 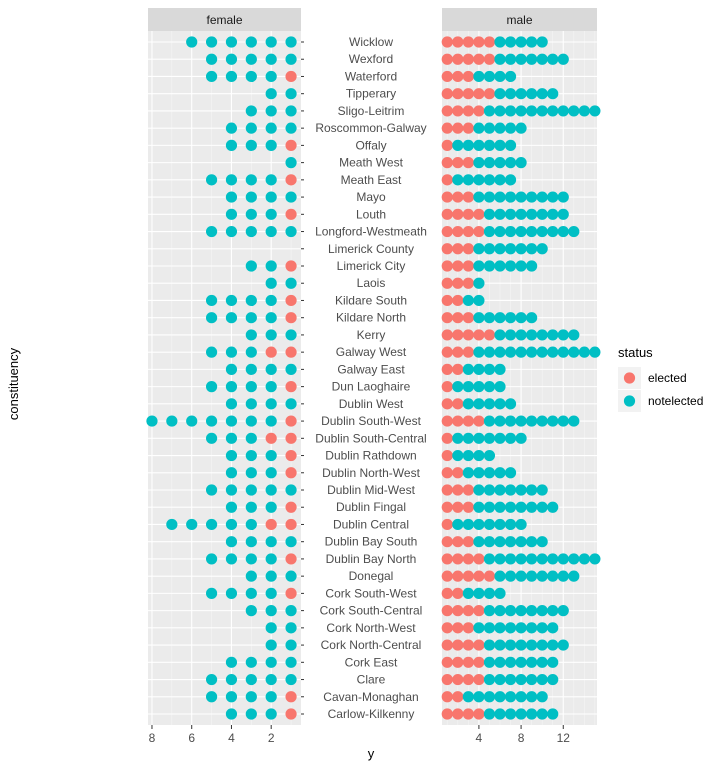 I want to click on y-tick-label: Dublin Rathdown, so click(x=370, y=456).